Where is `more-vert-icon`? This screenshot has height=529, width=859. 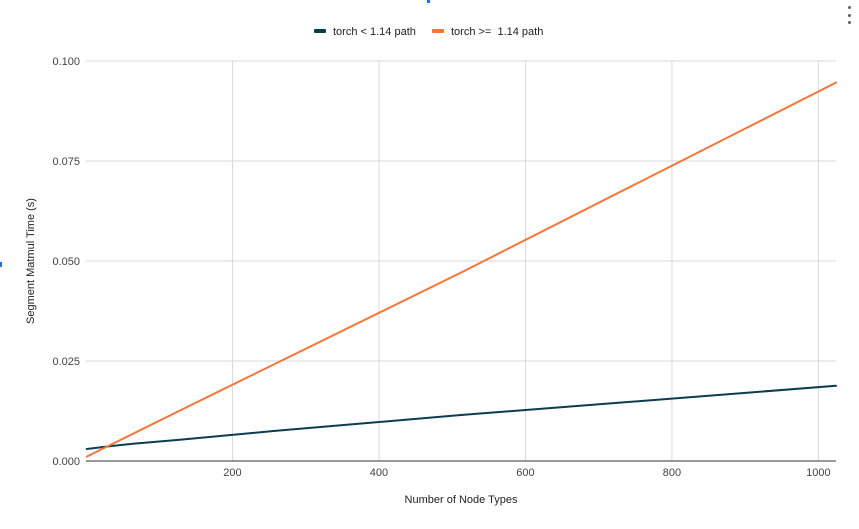
more-vert-icon is located at coordinates (849, 15).